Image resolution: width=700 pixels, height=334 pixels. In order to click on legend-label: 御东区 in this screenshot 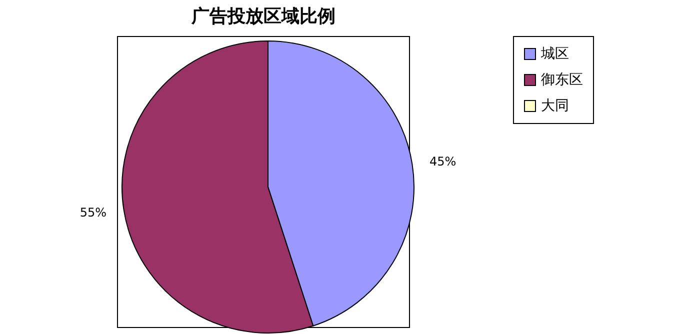, I will do `click(562, 80)`.